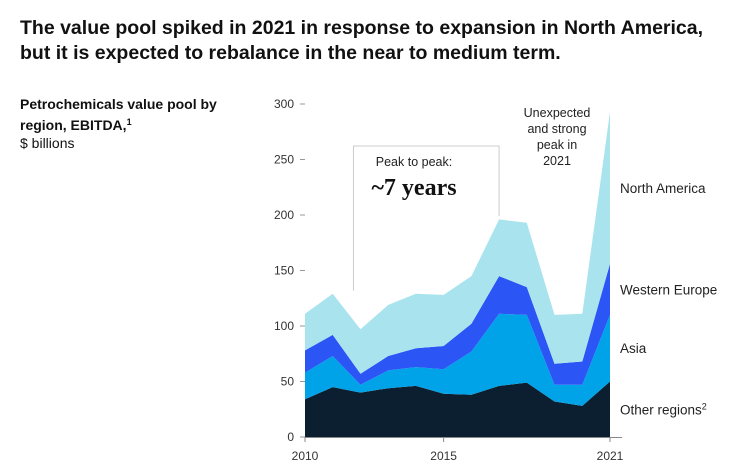 Image resolution: width=750 pixels, height=476 pixels. I want to click on y-tick-label: 0, so click(290, 437).